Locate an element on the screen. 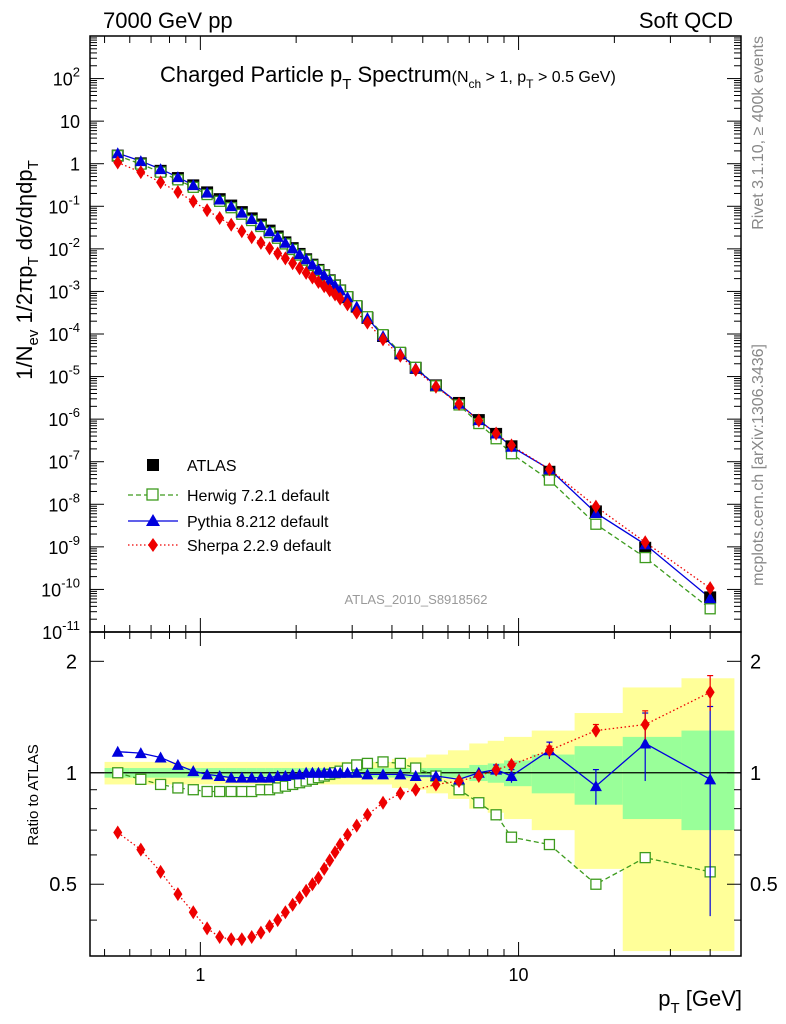  legend-label-sherpa: Sherpa 2.2.9 default is located at coordinates (259, 546).